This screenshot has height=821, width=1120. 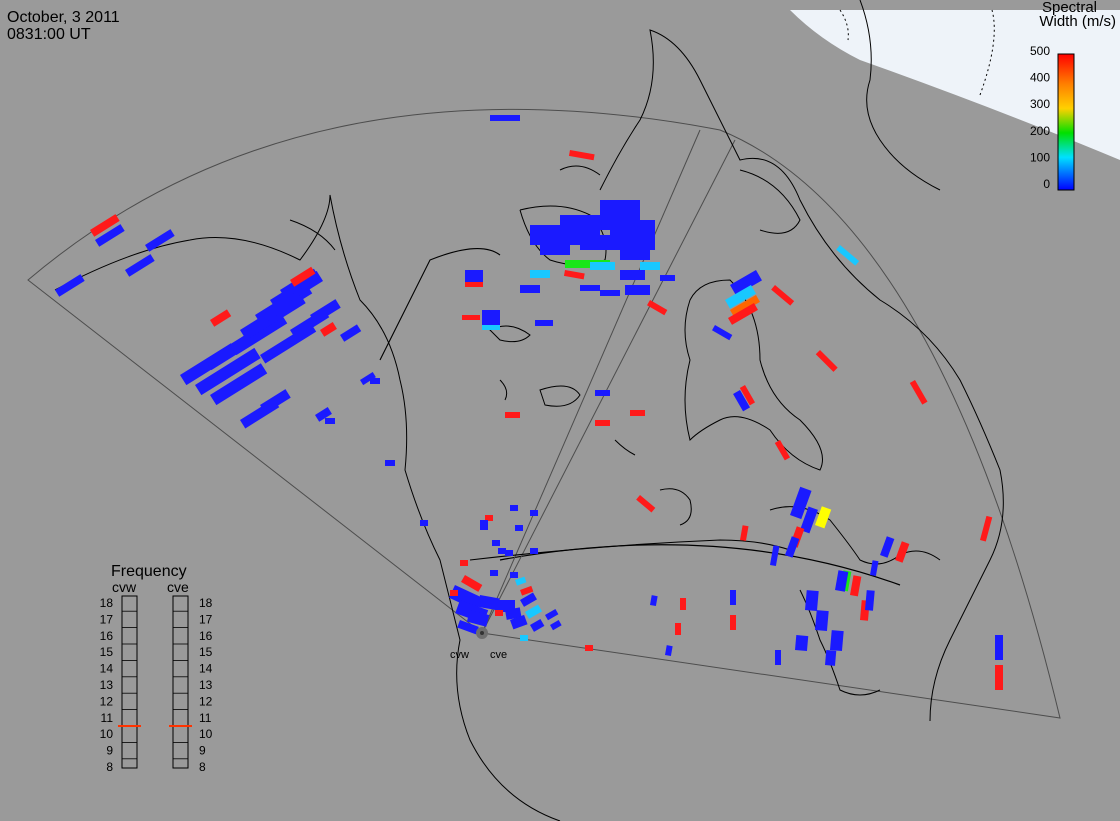 What do you see at coordinates (206, 734) in the screenshot?
I see `freq-level-label-right: 10` at bounding box center [206, 734].